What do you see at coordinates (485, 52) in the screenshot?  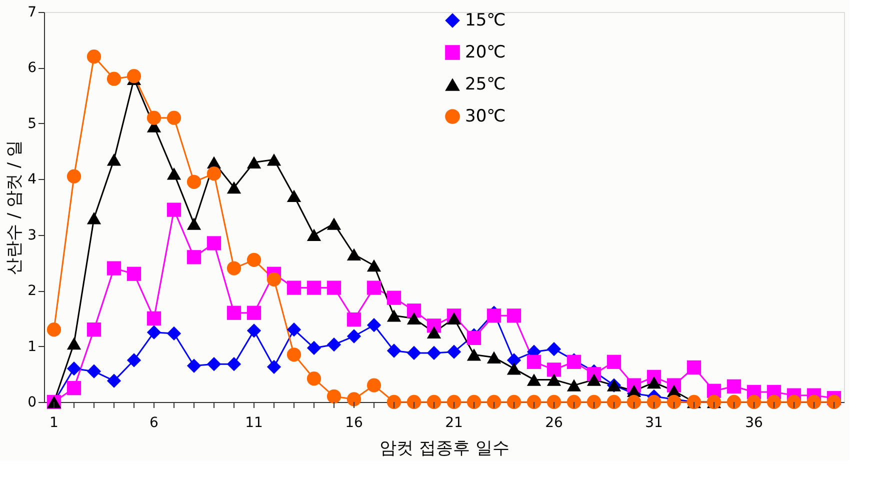 I see `legend-label: 20℃` at bounding box center [485, 52].